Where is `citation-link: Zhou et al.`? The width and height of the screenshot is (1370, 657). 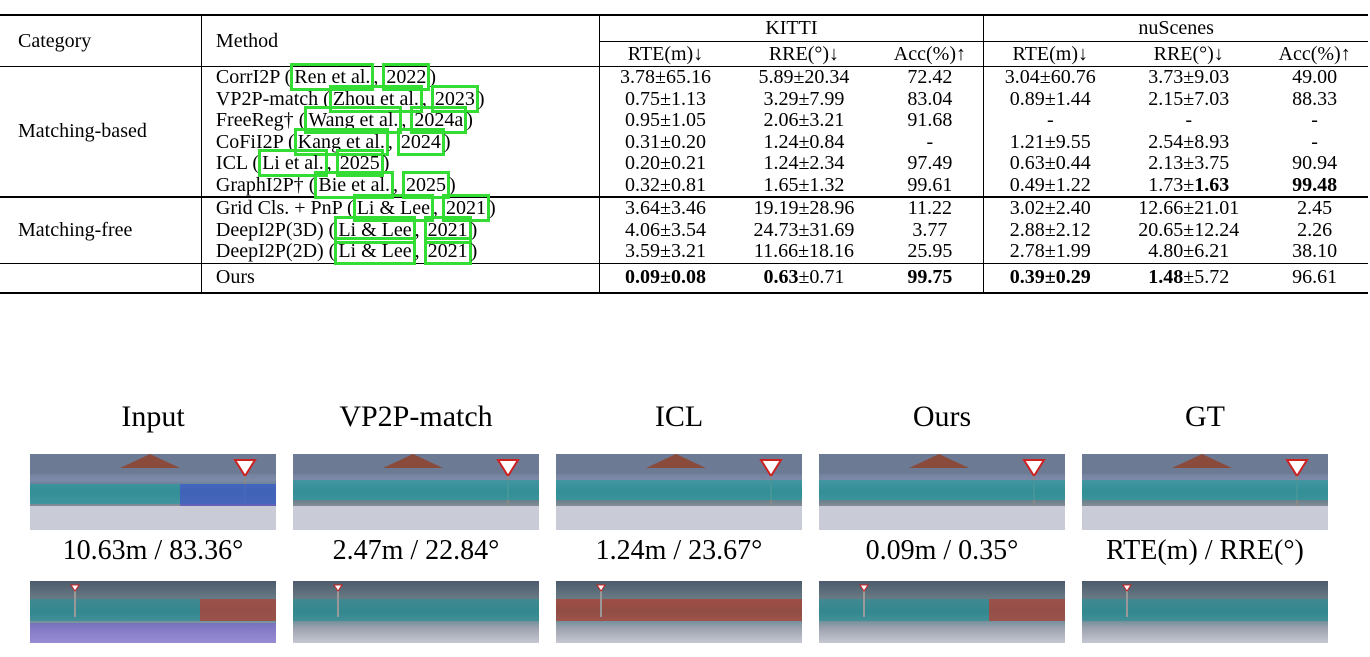
citation-link: Zhou et al. is located at coordinates (375, 98).